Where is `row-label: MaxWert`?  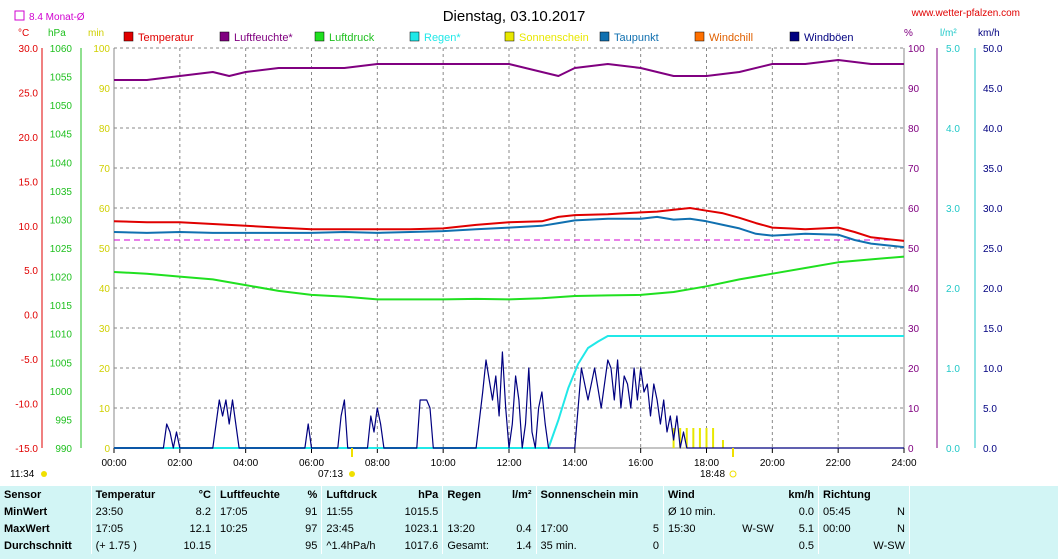
row-label: MaxWert is located at coordinates (27, 528).